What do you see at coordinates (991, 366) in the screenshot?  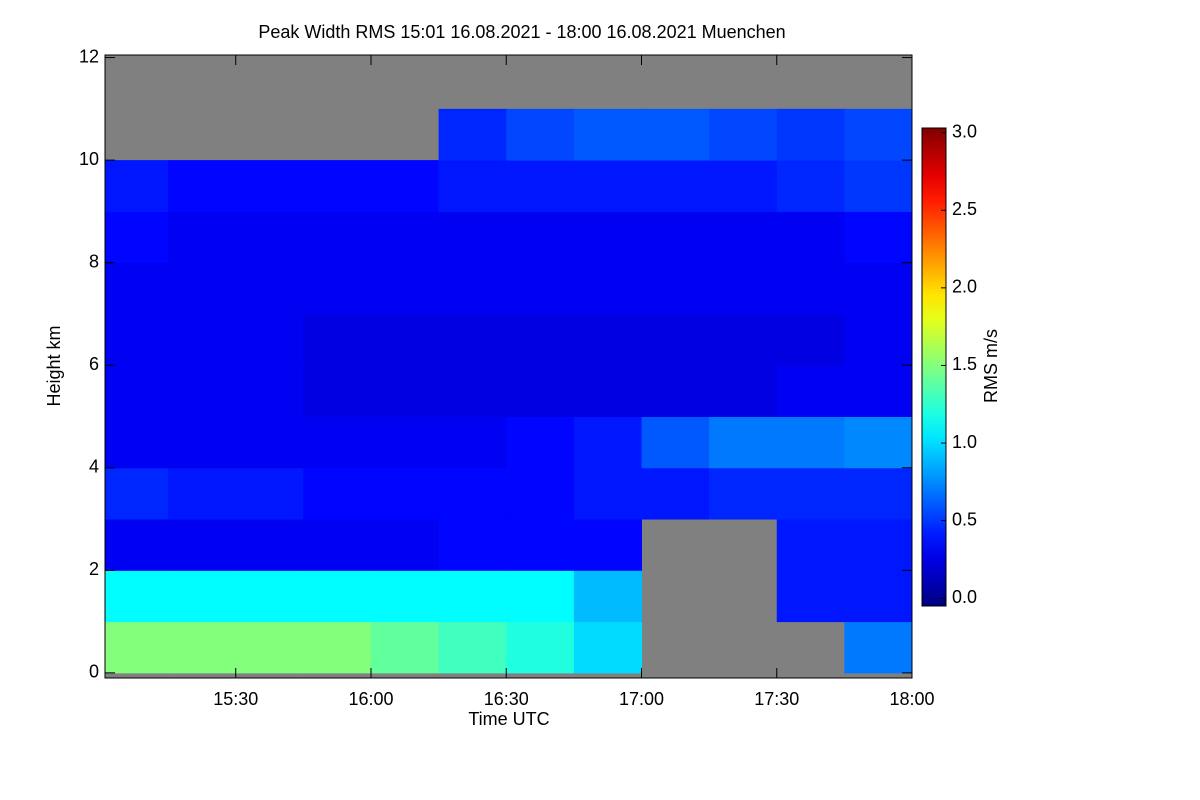 I see `colorbar-label: RMS m/s` at bounding box center [991, 366].